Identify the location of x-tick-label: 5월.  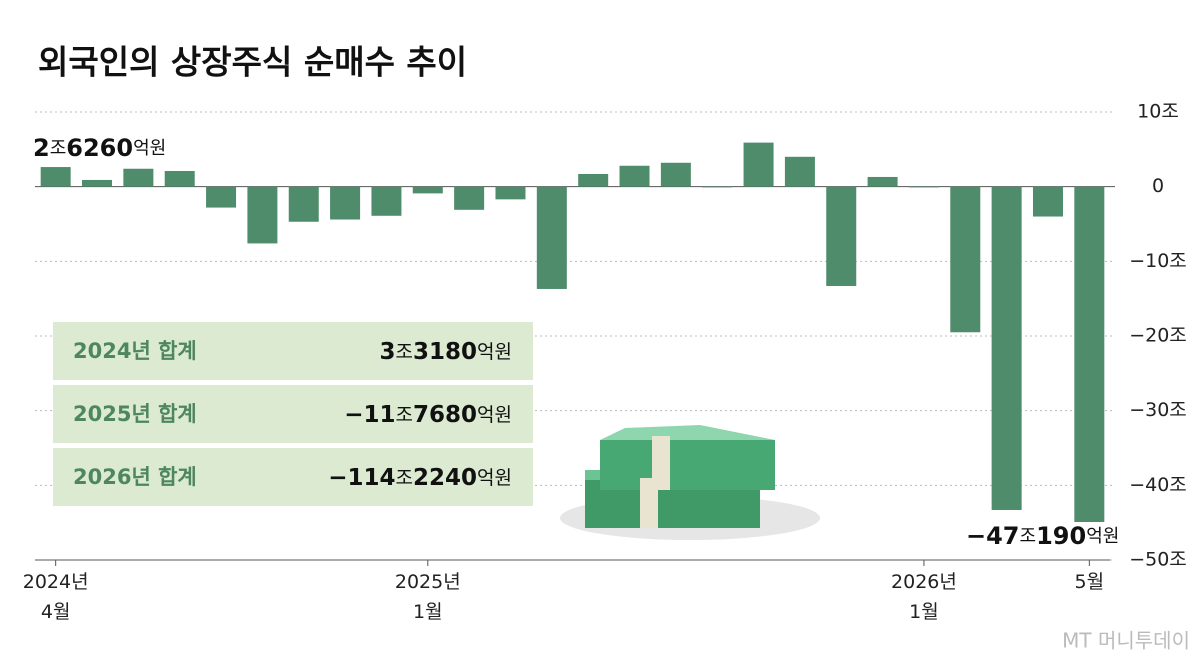
(1089, 582).